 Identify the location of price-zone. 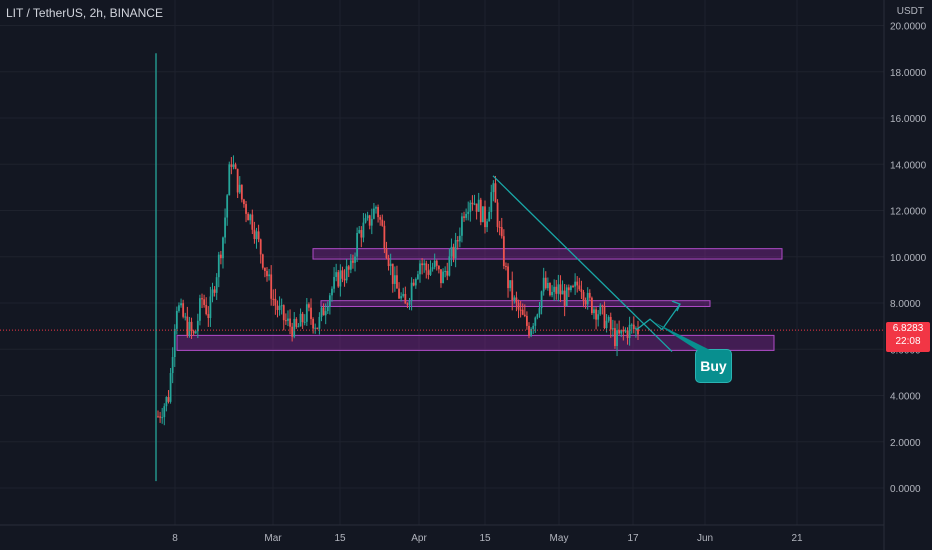
(515, 303).